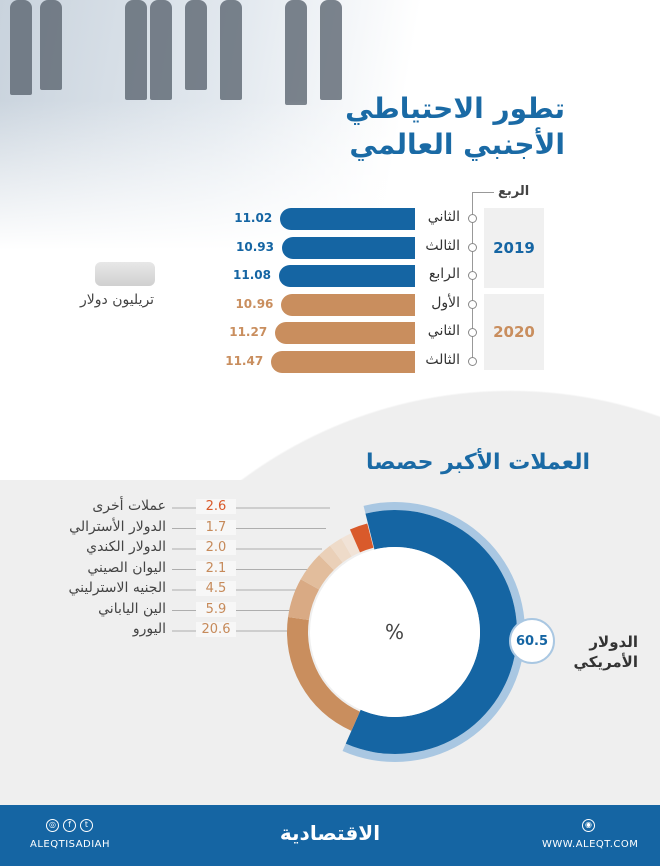 The height and width of the screenshot is (866, 660). What do you see at coordinates (253, 218) in the screenshot?
I see `bar-value: 11.02` at bounding box center [253, 218].